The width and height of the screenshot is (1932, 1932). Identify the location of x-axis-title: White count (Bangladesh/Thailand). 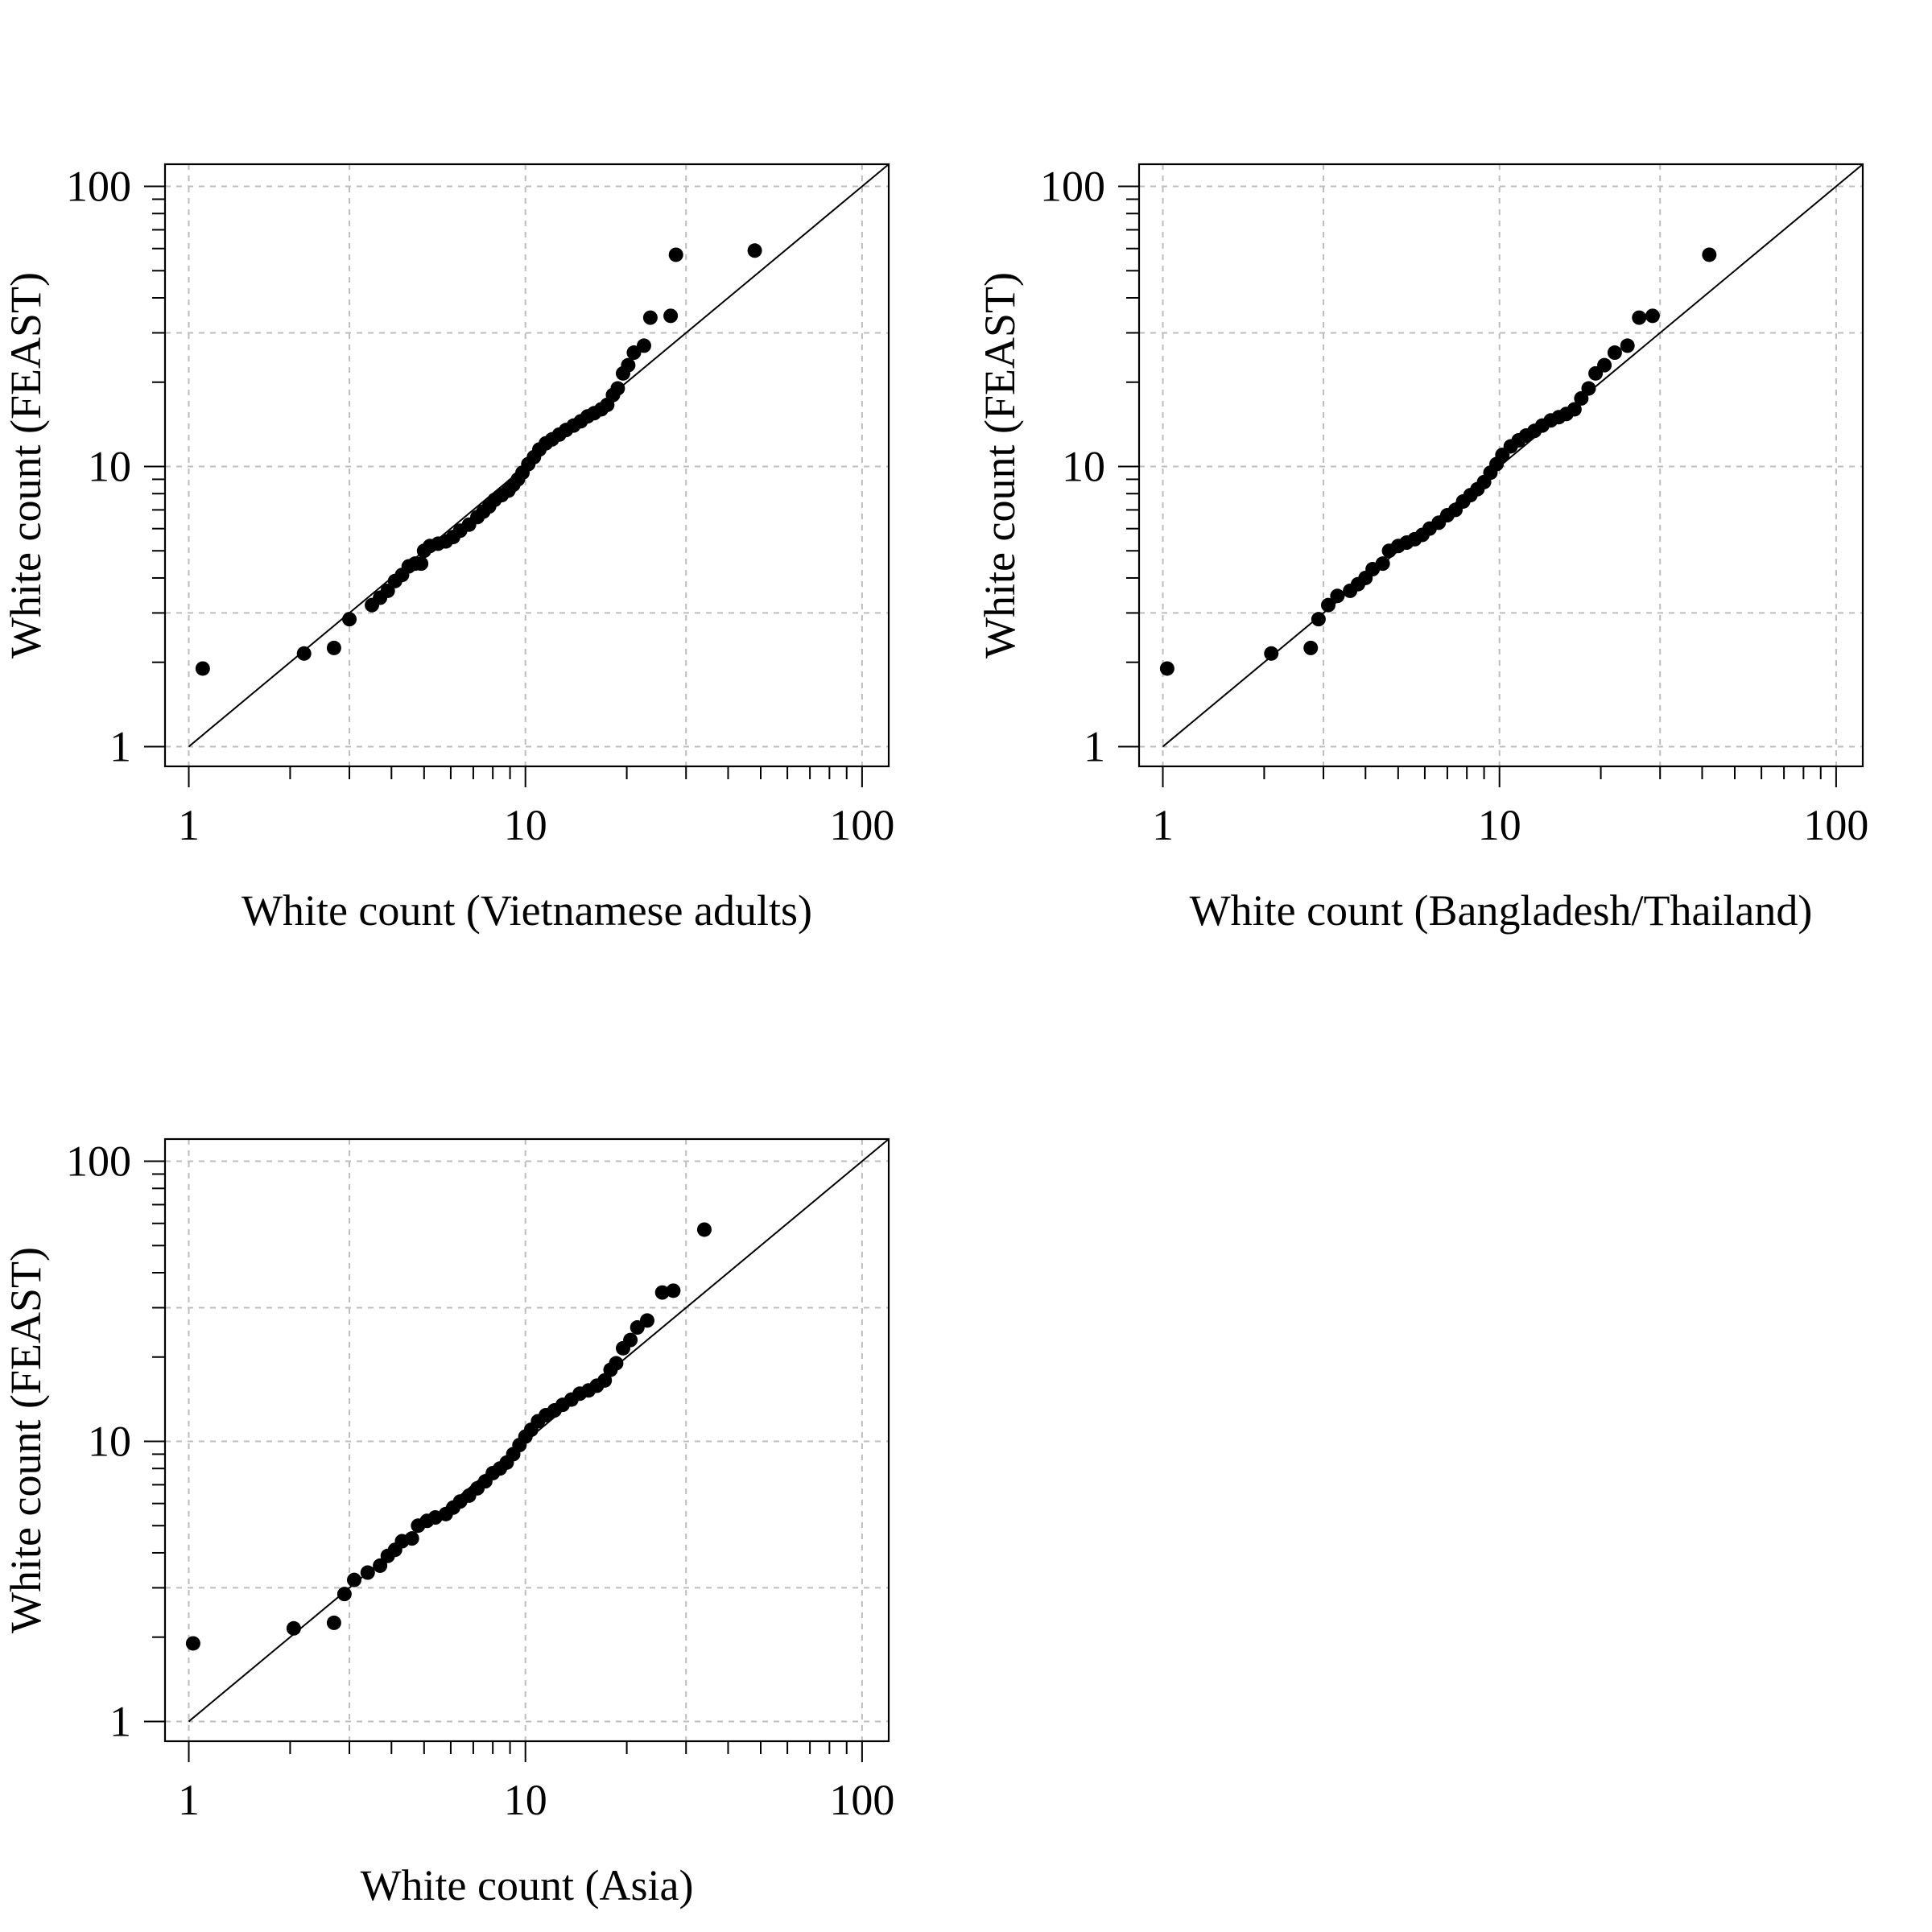
(1501, 910).